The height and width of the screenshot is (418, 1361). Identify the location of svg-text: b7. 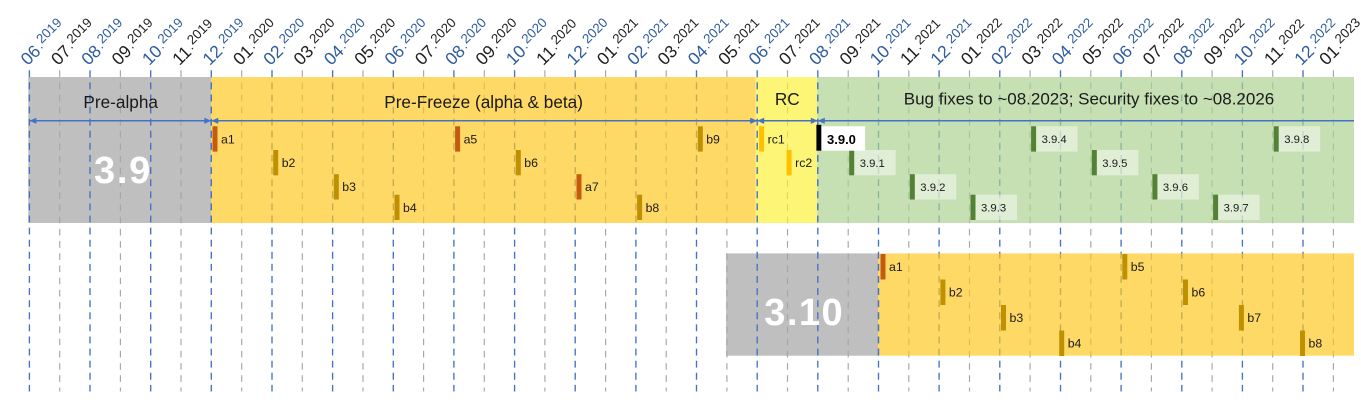
(1254, 318).